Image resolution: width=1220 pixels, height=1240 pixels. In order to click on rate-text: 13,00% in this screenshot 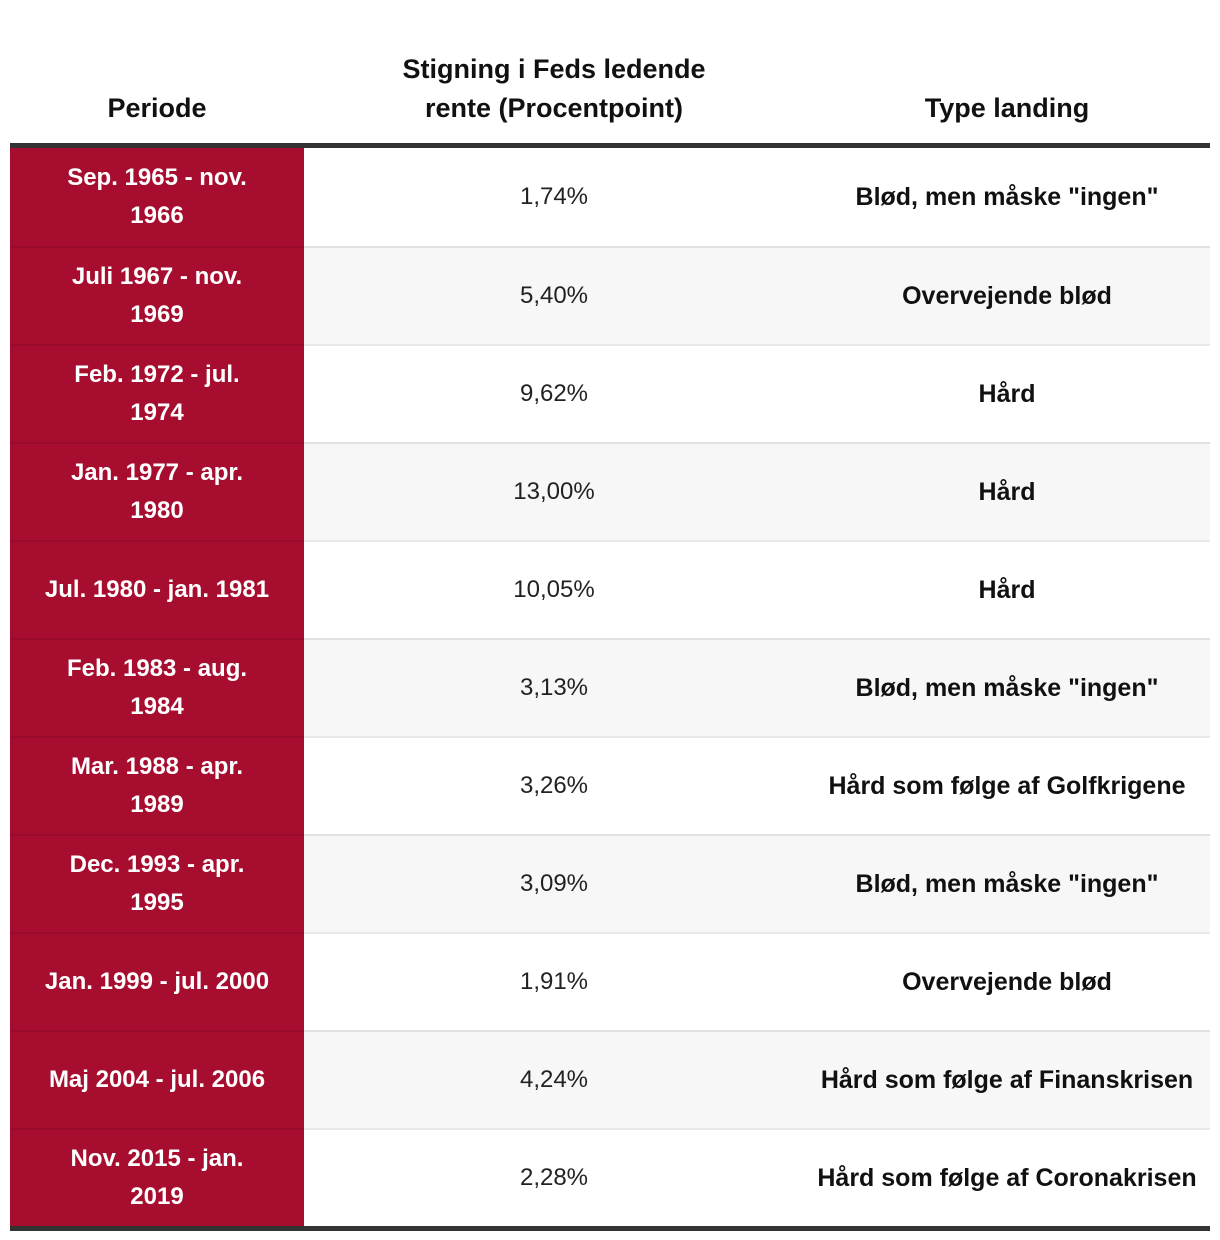, I will do `click(554, 491)`.